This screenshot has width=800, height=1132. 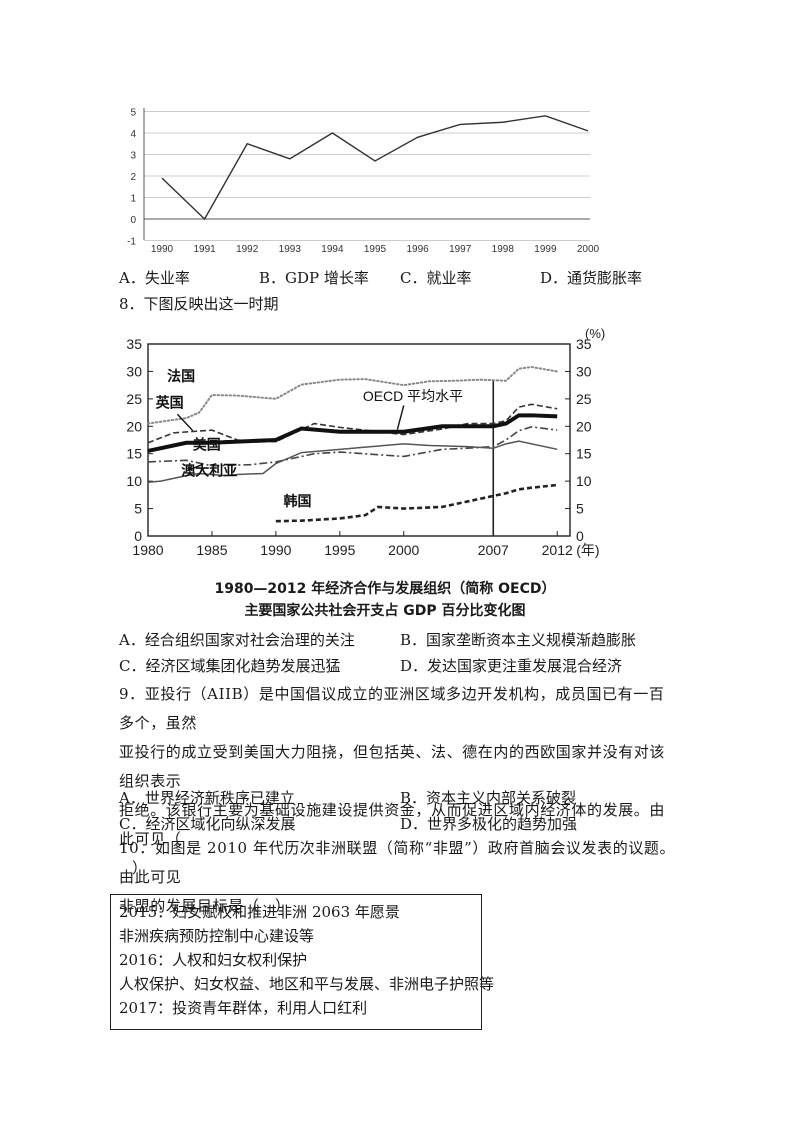 I want to click on oecd-series-label: 韩国, so click(x=298, y=501).